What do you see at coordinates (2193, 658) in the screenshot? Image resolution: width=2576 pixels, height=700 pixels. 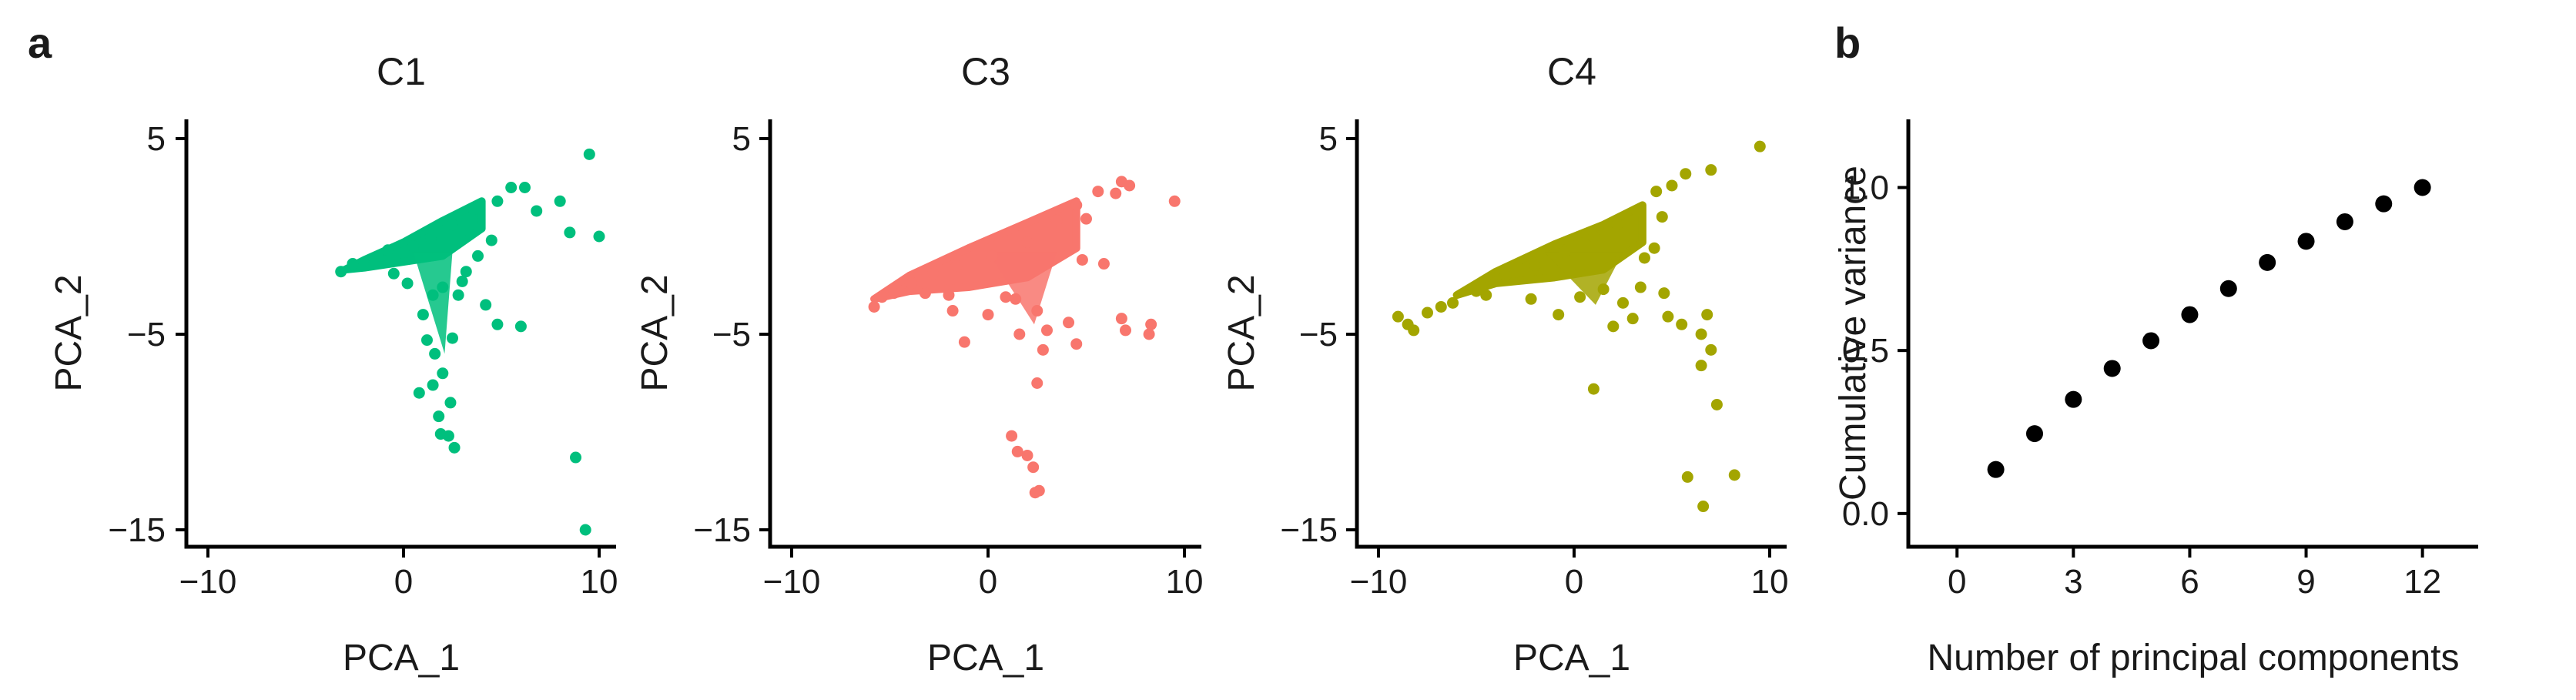 I see `x-axis-label: Number of principal components` at bounding box center [2193, 658].